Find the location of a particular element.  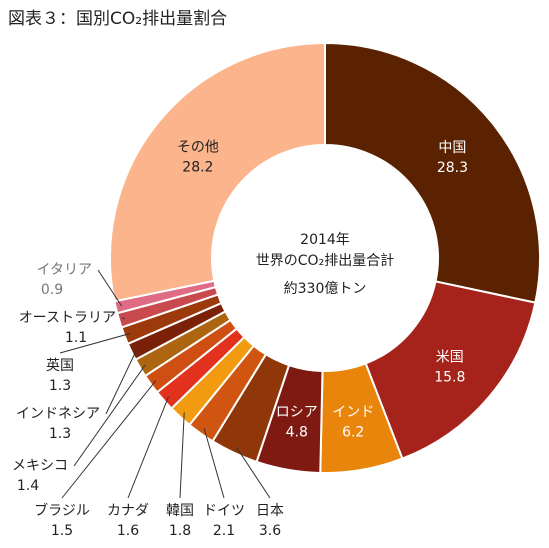

callout-label-name: ドイツ is located at coordinates (224, 511).